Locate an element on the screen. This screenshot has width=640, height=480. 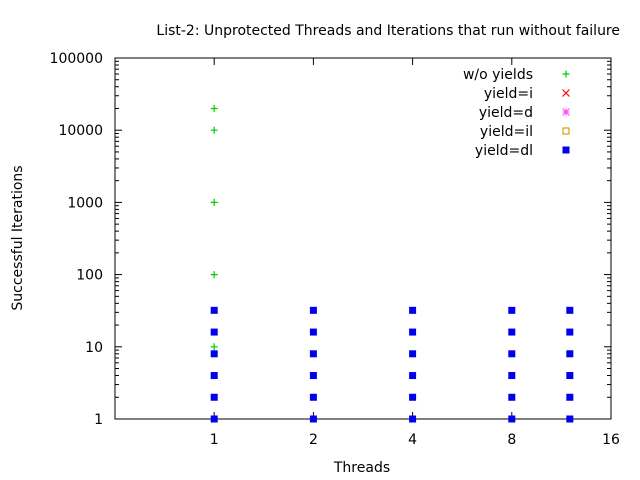
legend: w/o yields yield=i yield=d yield=il yield=dl is located at coordinates (516, 113).